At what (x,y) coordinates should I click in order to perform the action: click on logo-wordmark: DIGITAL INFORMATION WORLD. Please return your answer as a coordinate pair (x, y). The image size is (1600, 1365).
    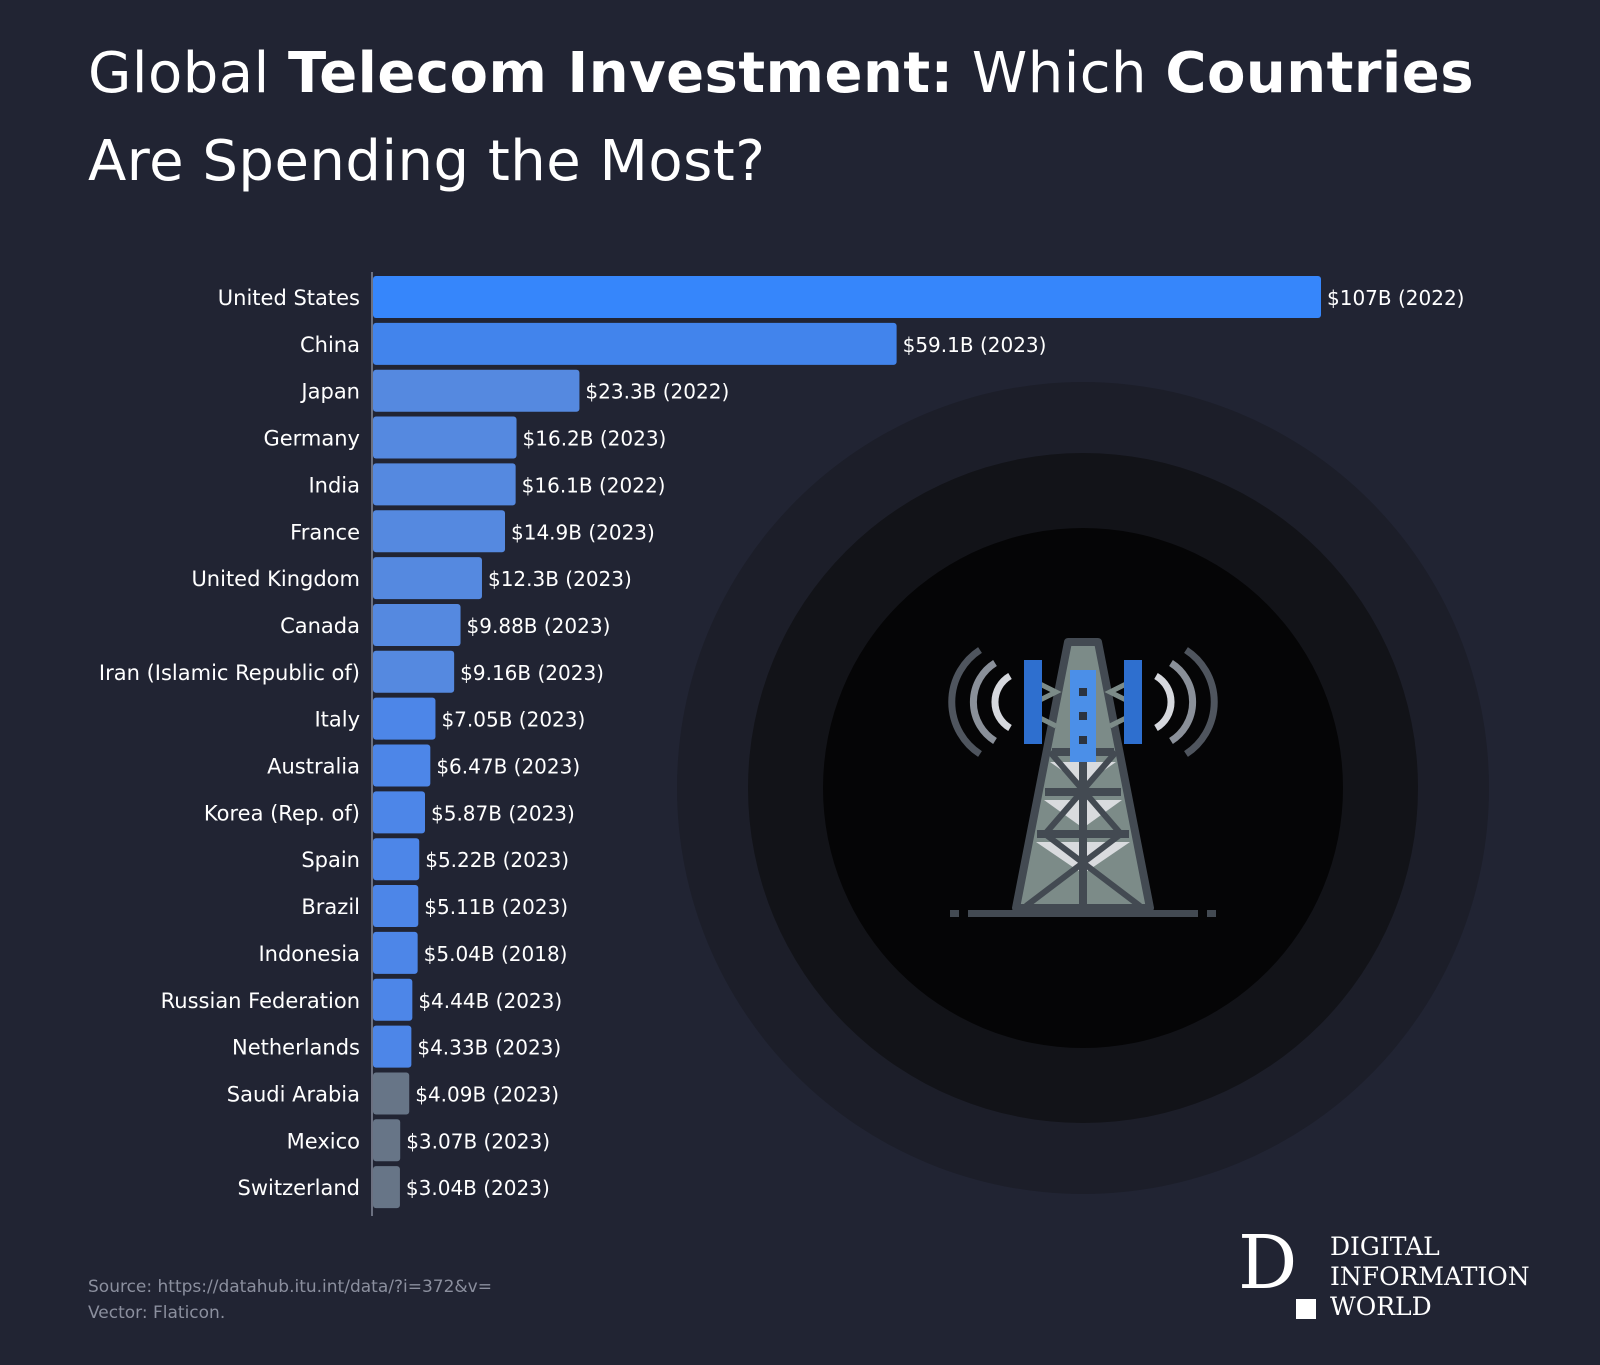
    Looking at the image, I should click on (1430, 1277).